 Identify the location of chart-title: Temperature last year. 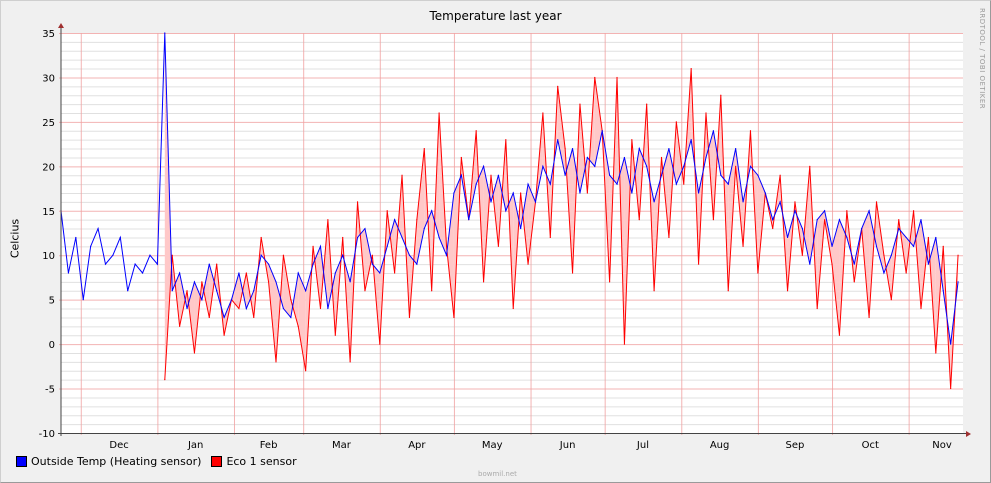
(495, 16).